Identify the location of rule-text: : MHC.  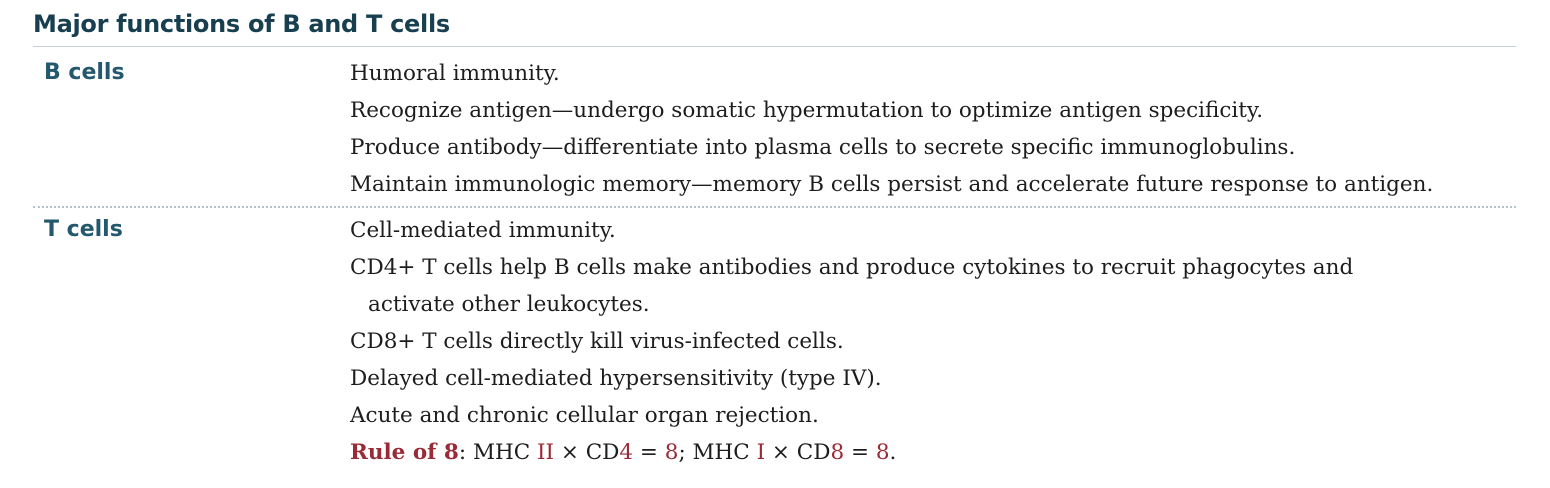
(498, 452).